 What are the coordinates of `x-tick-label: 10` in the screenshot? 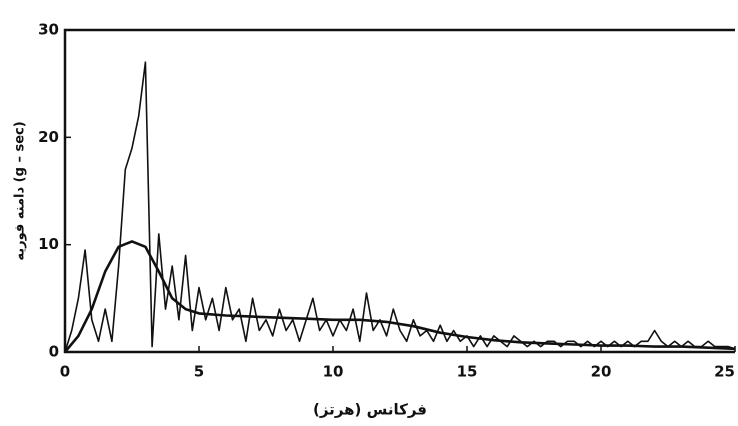 It's located at (333, 372).